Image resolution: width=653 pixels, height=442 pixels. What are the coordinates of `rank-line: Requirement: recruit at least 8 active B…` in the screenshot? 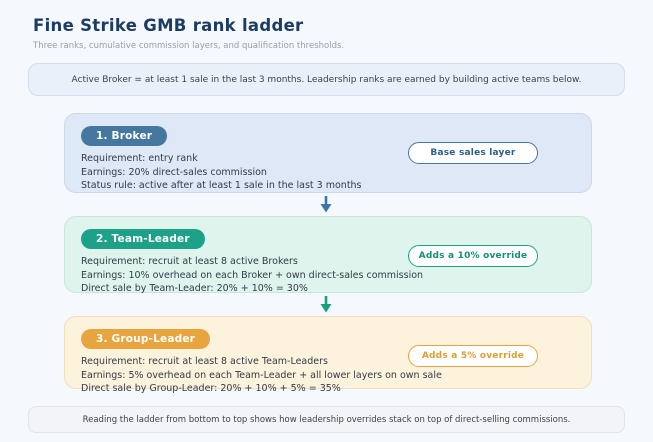 It's located at (189, 261).